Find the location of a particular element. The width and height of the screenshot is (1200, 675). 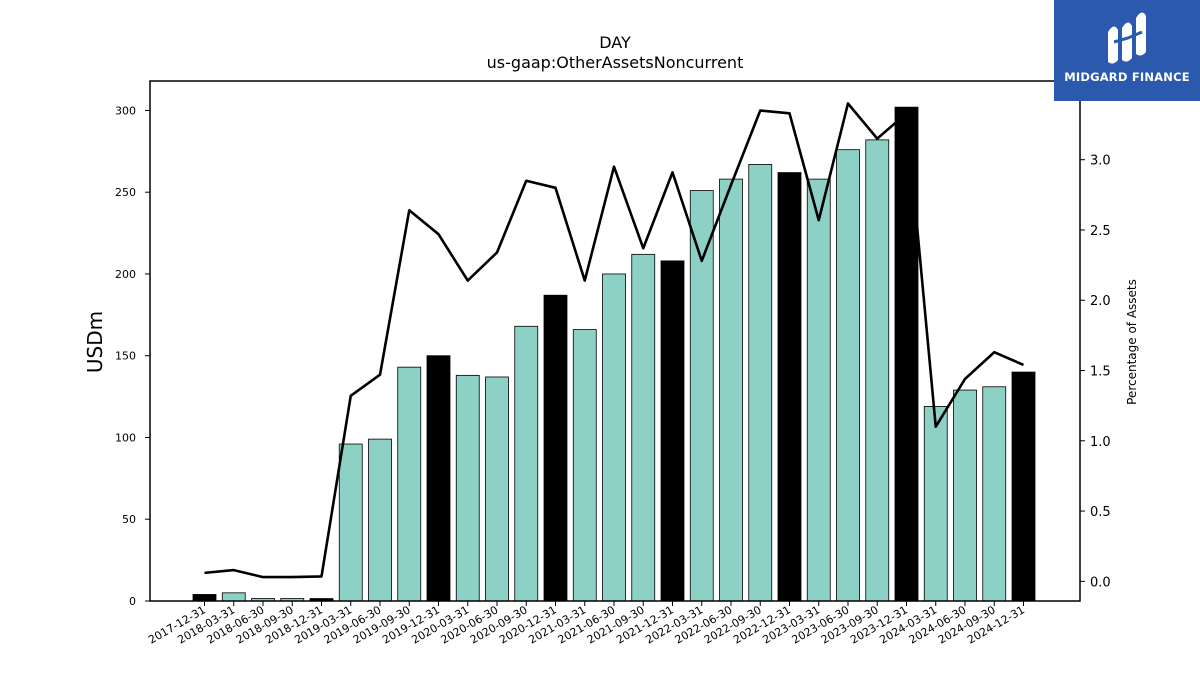

y2-tick-label: 0.0 is located at coordinates (1100, 582).